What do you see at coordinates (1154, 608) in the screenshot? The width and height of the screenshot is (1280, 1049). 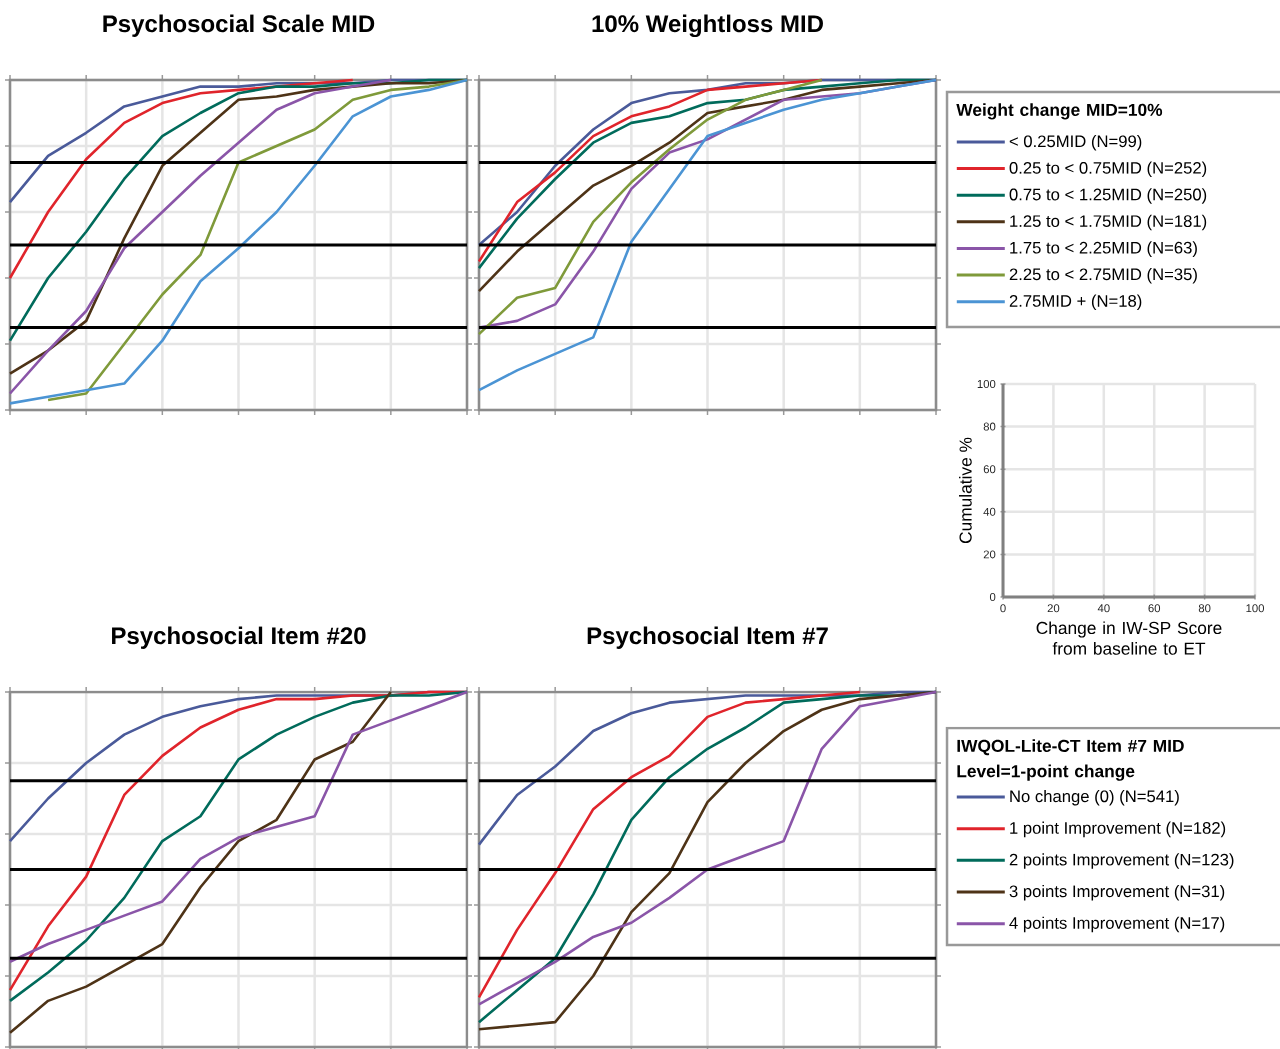 I see `x-tick-label: 60` at bounding box center [1154, 608].